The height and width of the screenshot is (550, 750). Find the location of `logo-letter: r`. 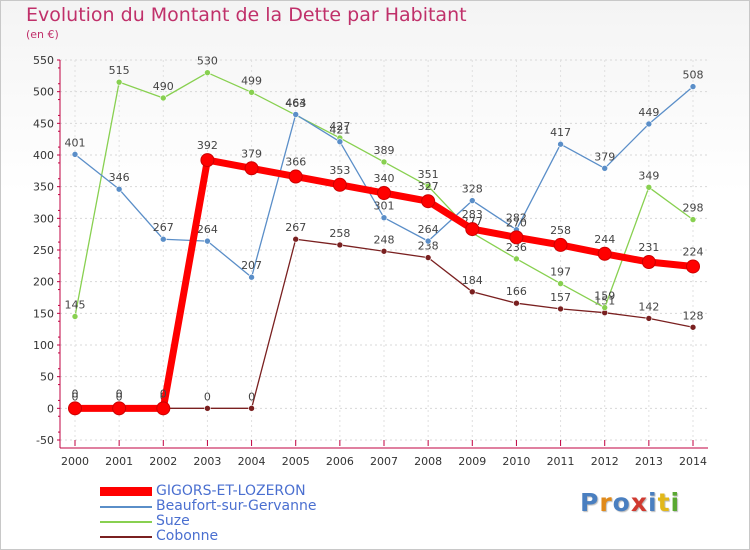

logo-letter: r is located at coordinates (606, 502).